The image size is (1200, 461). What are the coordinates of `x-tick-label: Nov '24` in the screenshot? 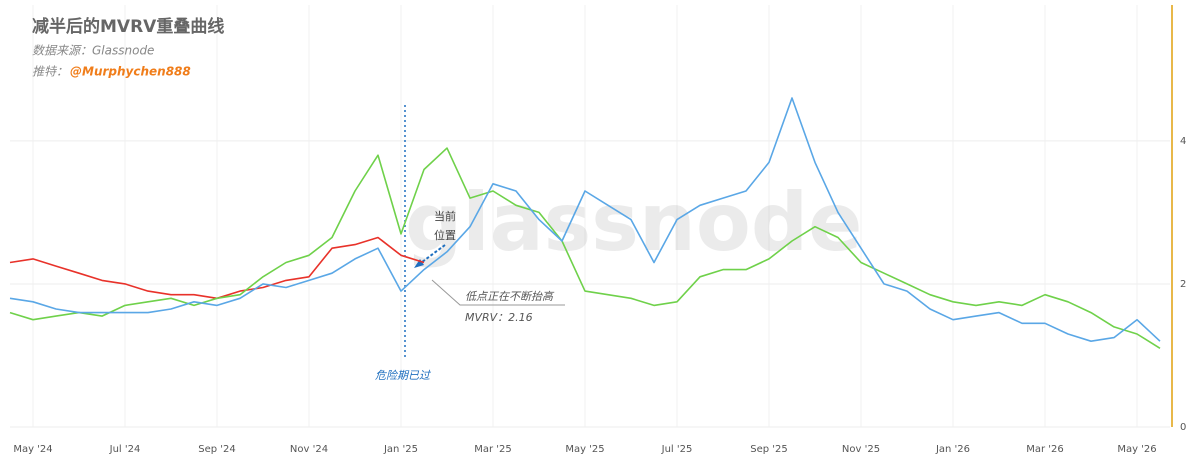 It's located at (309, 449).